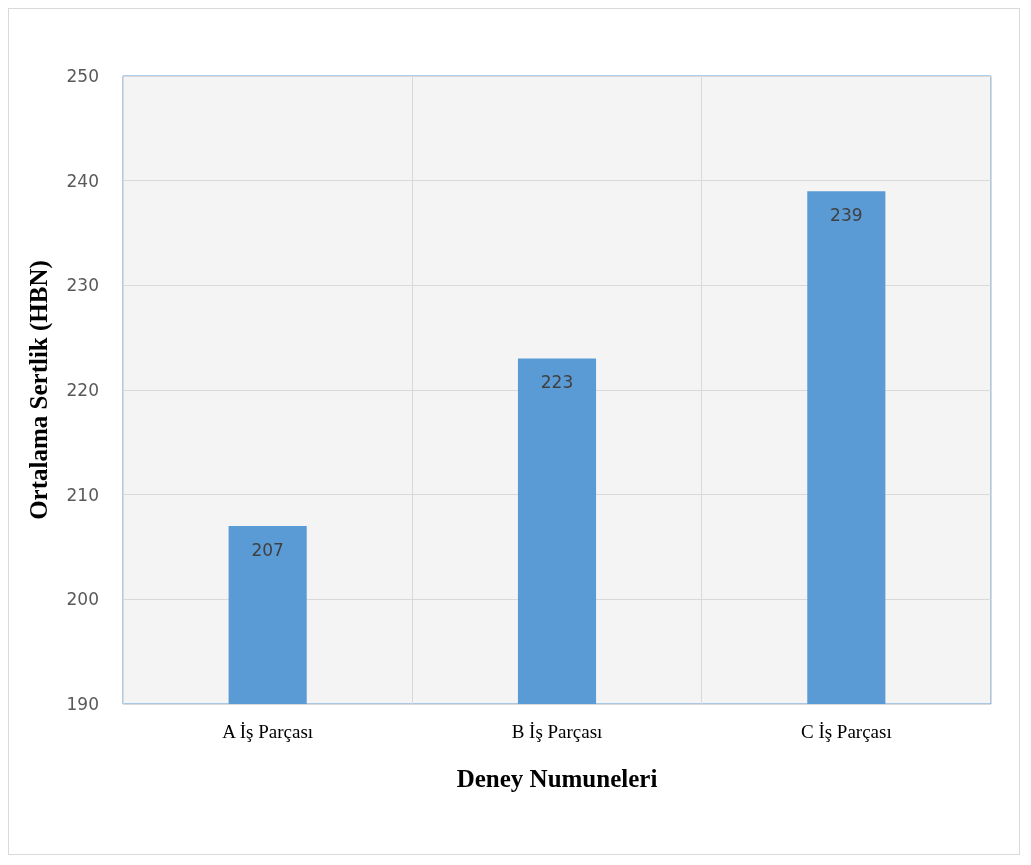 Image resolution: width=1031 pixels, height=865 pixels. What do you see at coordinates (557, 778) in the screenshot?
I see `x-axis-title: Deney Numuneleri` at bounding box center [557, 778].